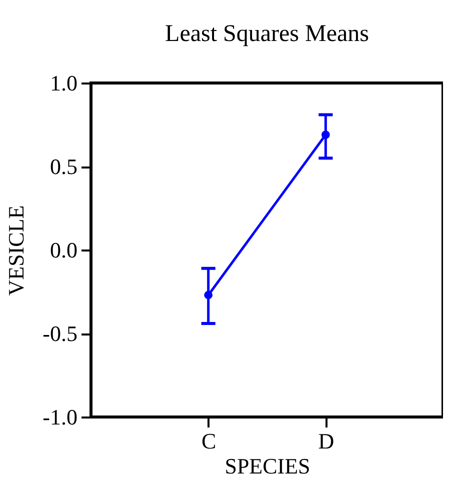 This screenshot has height=493, width=474. Describe the element at coordinates (64, 166) in the screenshot. I see `y-tick-label: 0.5` at that location.